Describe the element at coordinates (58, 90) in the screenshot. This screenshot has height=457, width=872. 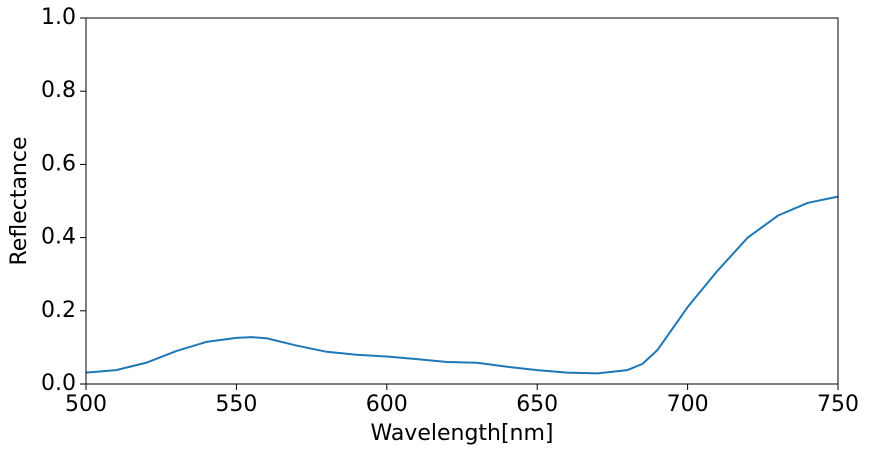
I see `y-tick-label: 0.8` at that location.